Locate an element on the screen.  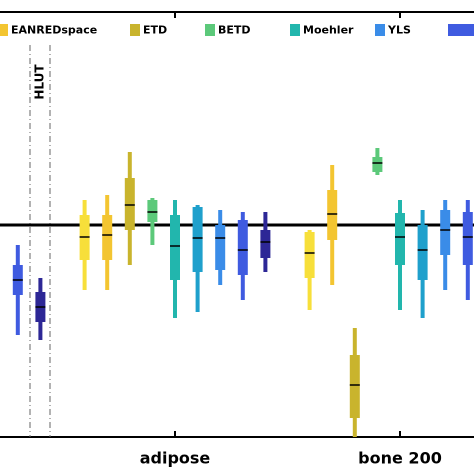
legend-label: YLS is located at coordinates (399, 30).